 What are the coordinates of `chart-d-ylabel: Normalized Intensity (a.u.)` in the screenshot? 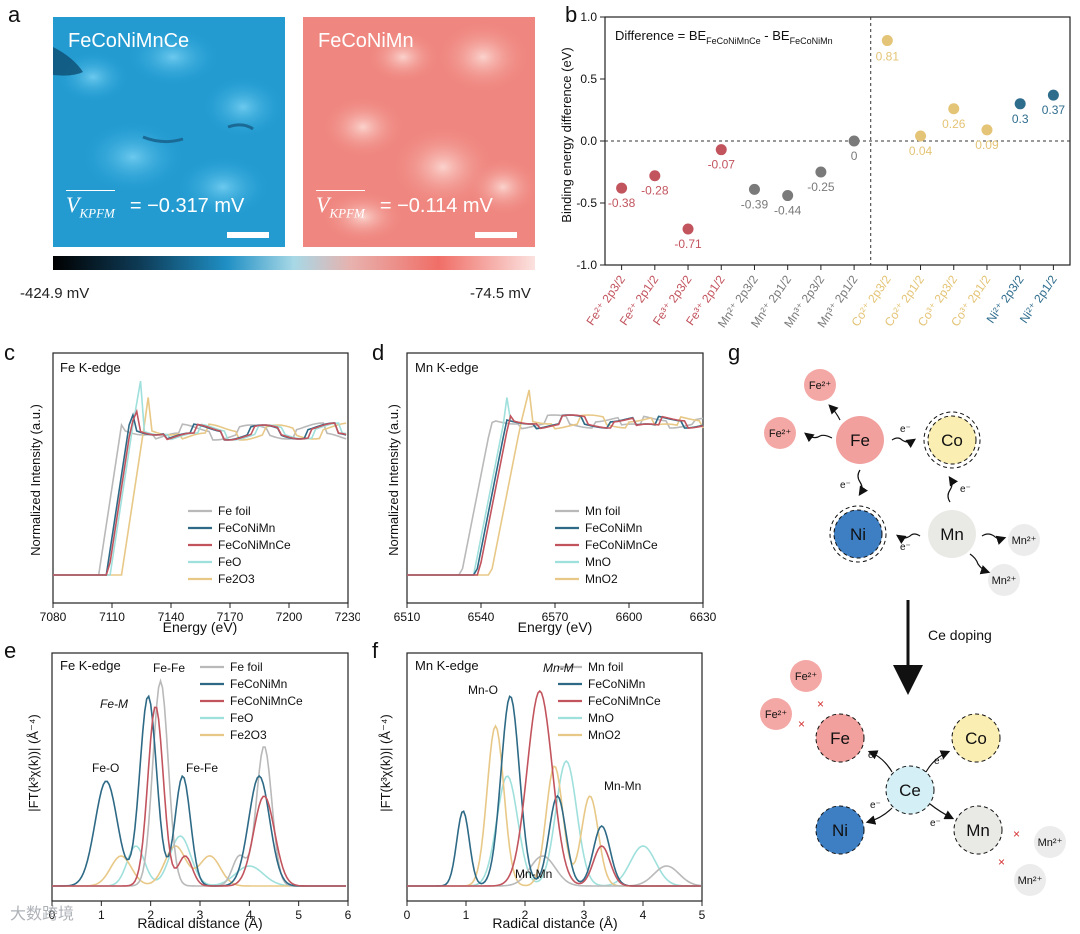 It's located at (393, 480).